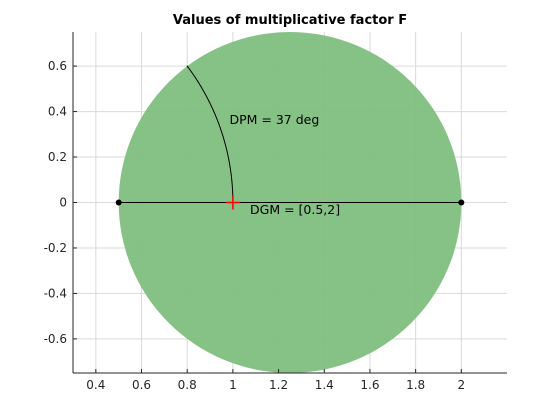  What do you see at coordinates (415, 385) in the screenshot?
I see `x-tick-label: 1.8` at bounding box center [415, 385].